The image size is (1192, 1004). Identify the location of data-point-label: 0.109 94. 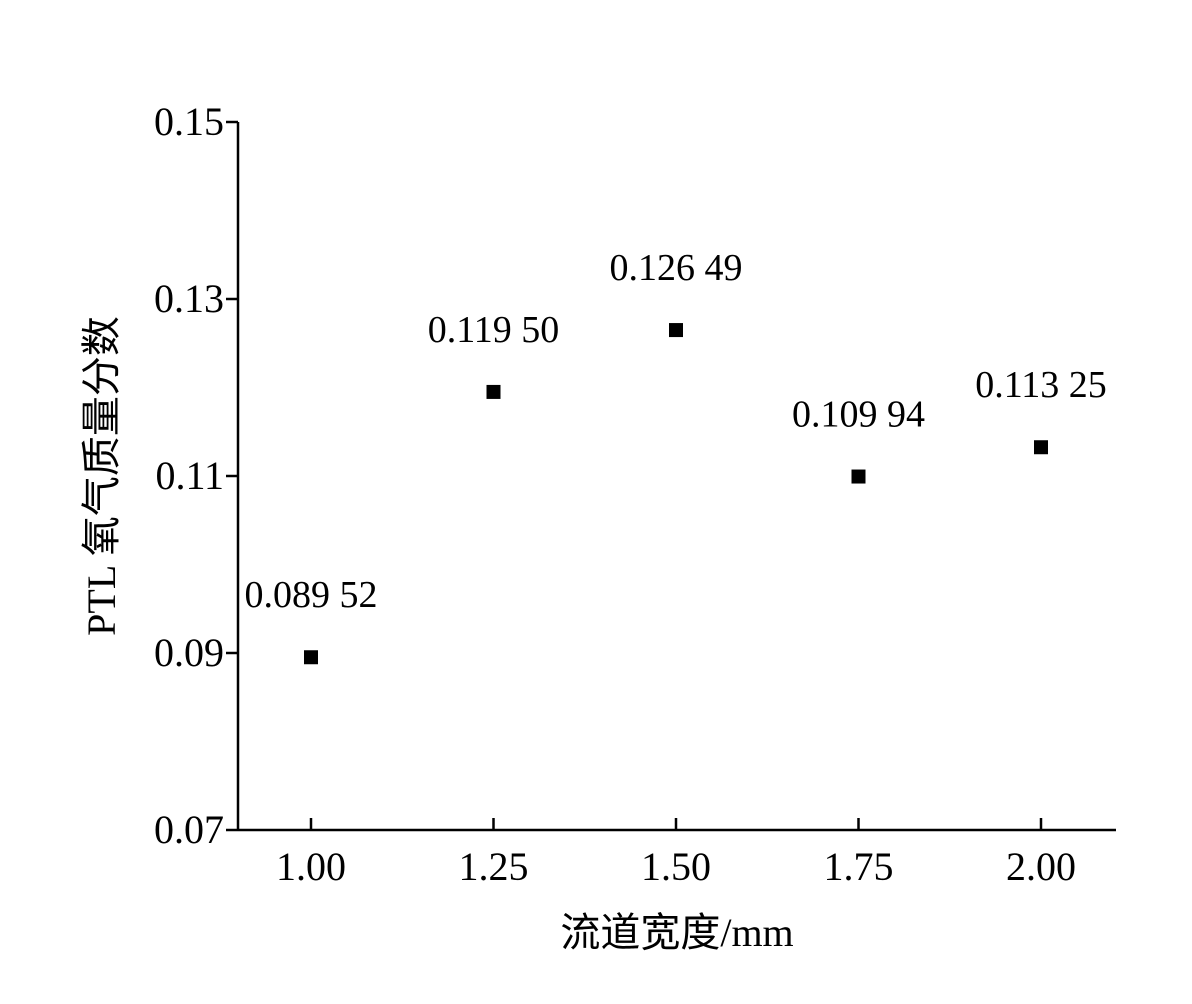
(858, 415).